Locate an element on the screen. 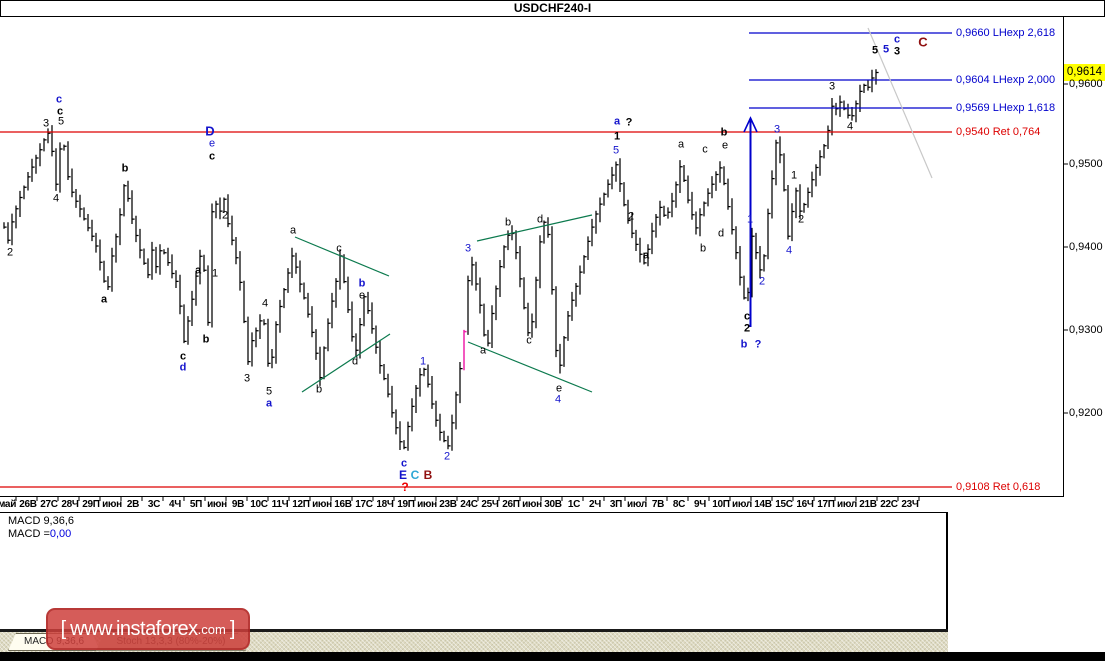 Image resolution: width=1105 pixels, height=661 pixels. current-price-tag: 0,9614 is located at coordinates (1084, 72).